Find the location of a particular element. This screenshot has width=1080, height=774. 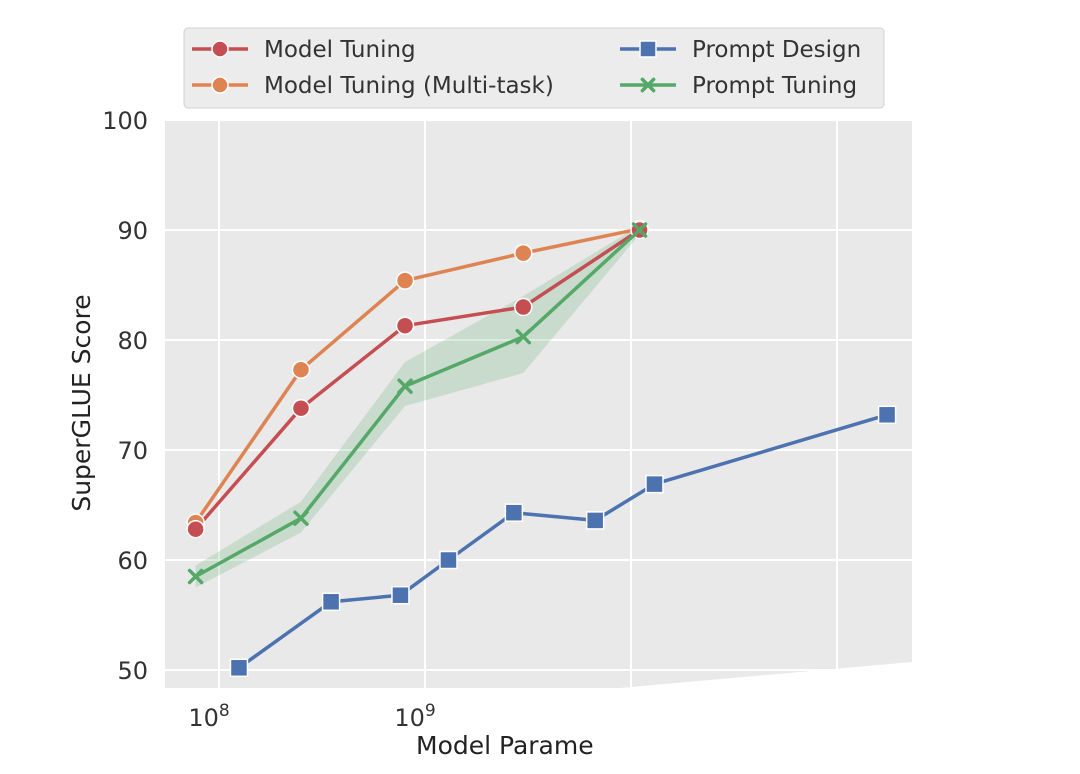

legend-entry: Prompt Tuning is located at coordinates (738, 86).